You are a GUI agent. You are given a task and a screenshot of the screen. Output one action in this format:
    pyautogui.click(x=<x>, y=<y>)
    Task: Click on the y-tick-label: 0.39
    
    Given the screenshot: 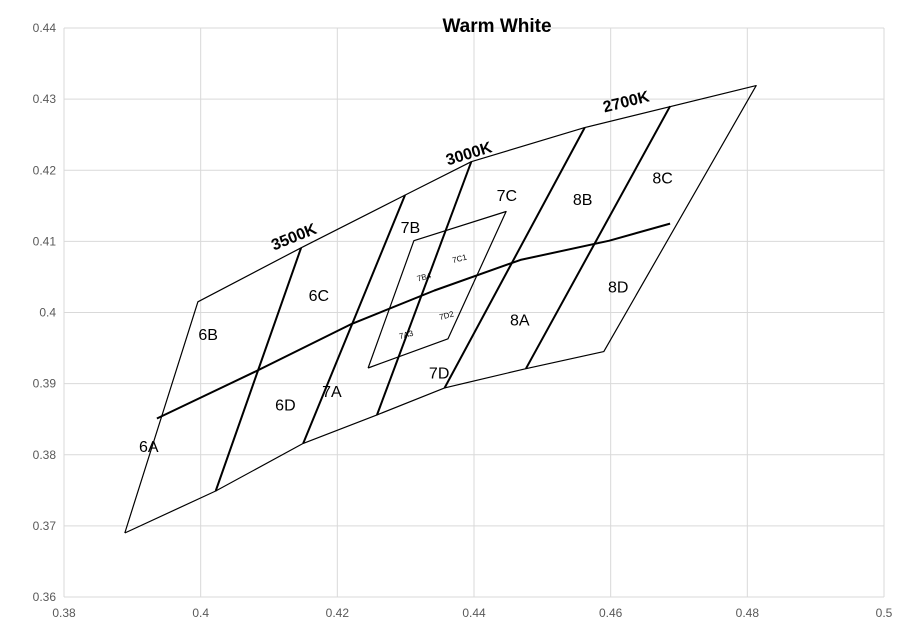 What is the action you would take?
    pyautogui.click(x=45, y=384)
    